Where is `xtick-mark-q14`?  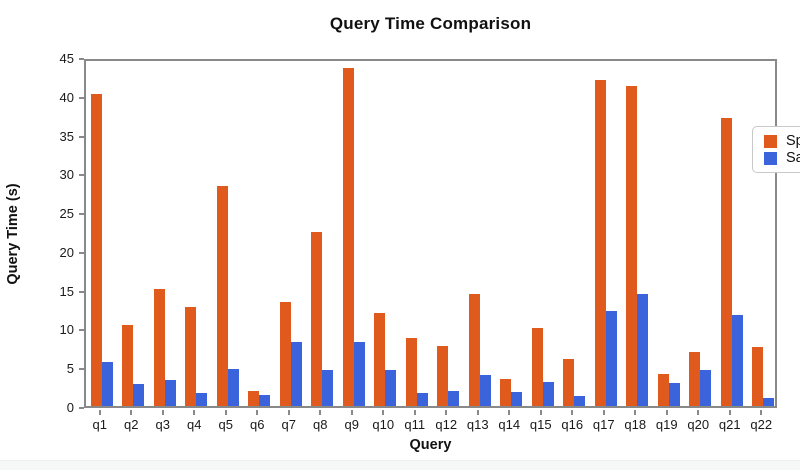
xtick-mark-q14 is located at coordinates (509, 412).